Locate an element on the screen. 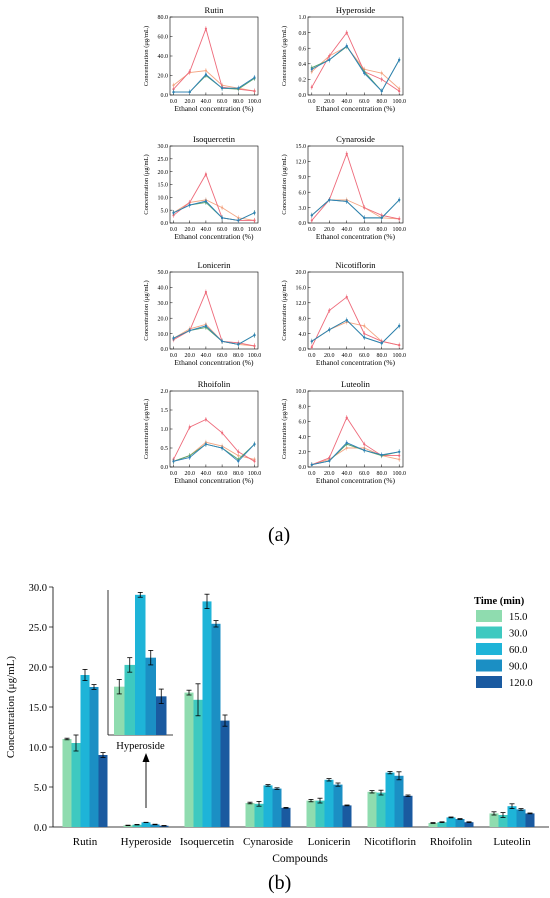 Image resolution: width=550 pixels, height=898 pixels. y-tick-label: 4.0 is located at coordinates (303, 335).